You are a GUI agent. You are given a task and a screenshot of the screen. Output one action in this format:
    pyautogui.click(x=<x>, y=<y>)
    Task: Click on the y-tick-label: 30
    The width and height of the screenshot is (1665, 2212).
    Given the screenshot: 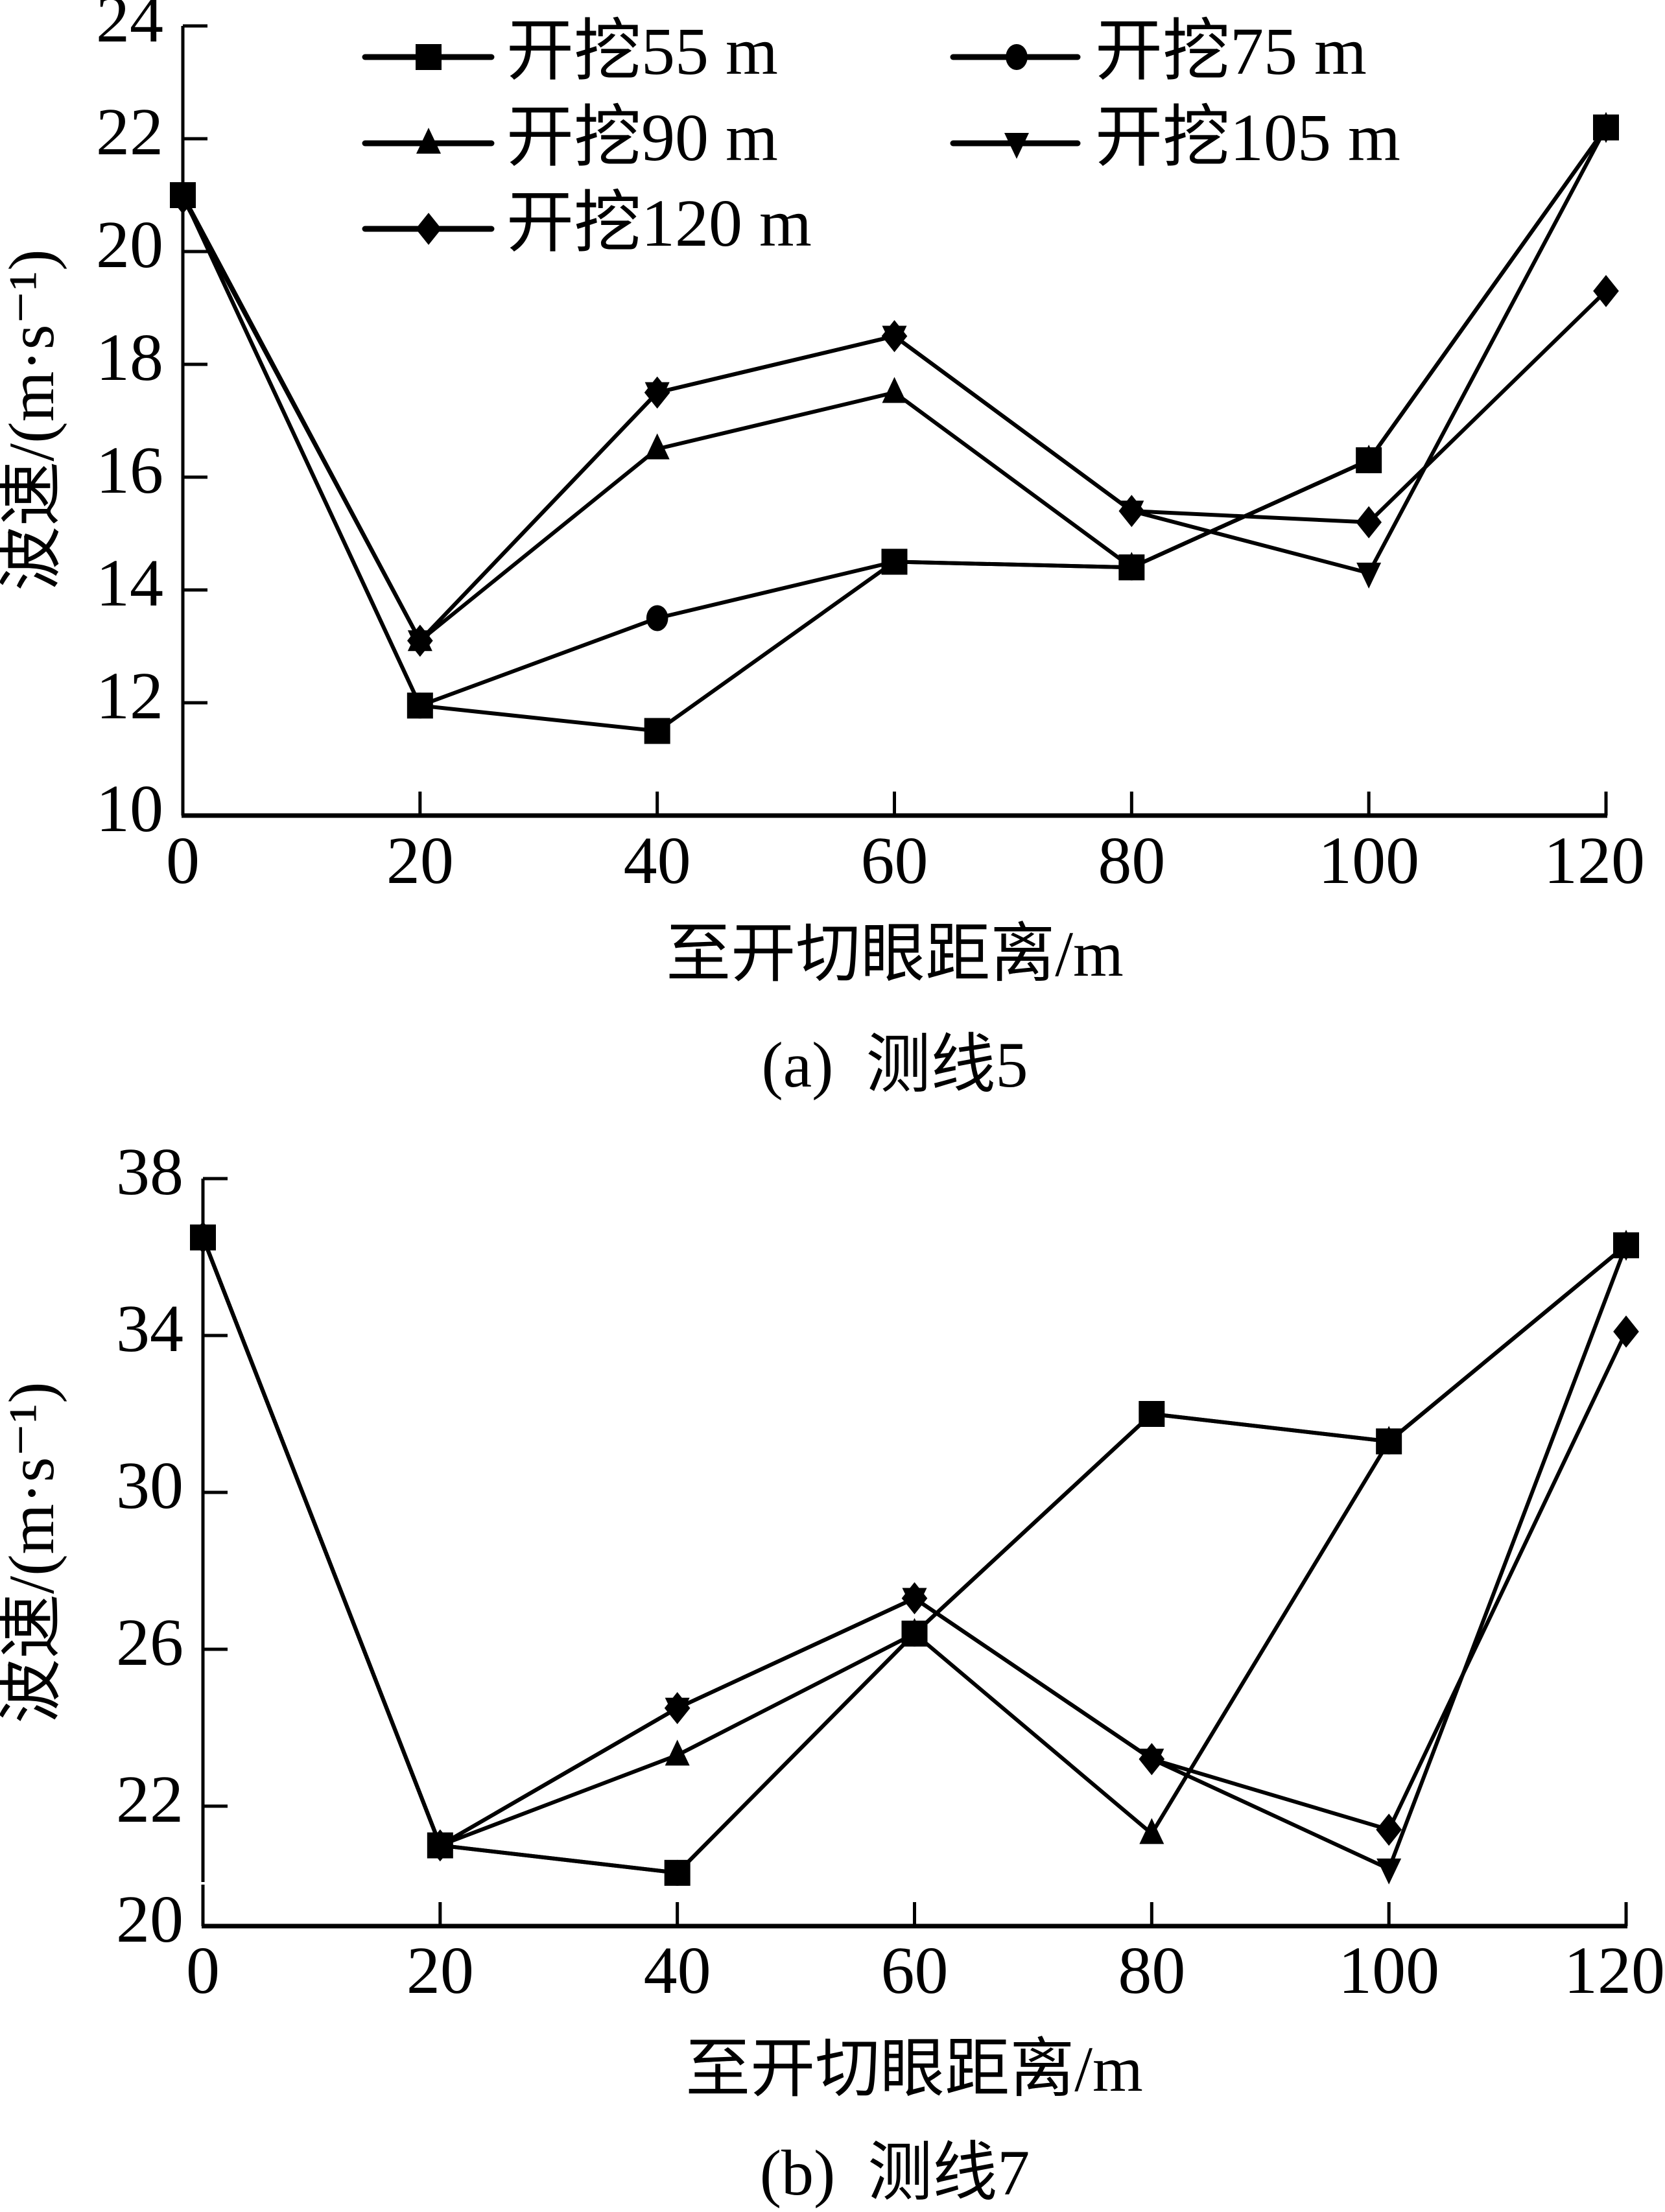 What is the action you would take?
    pyautogui.click(x=149, y=1485)
    